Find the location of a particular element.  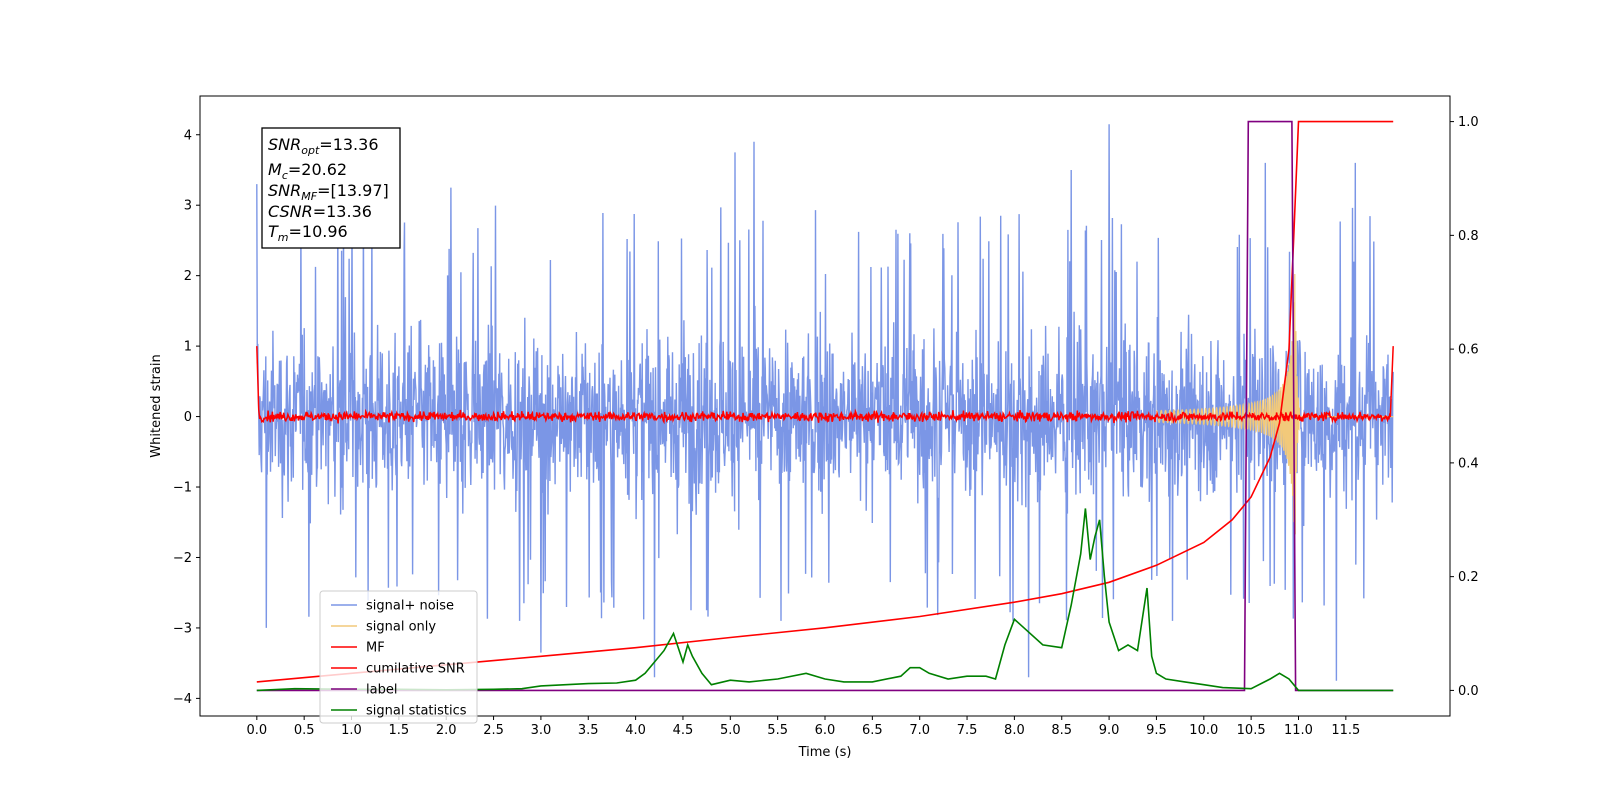

x-tick-label: 0.0 is located at coordinates (256, 730).